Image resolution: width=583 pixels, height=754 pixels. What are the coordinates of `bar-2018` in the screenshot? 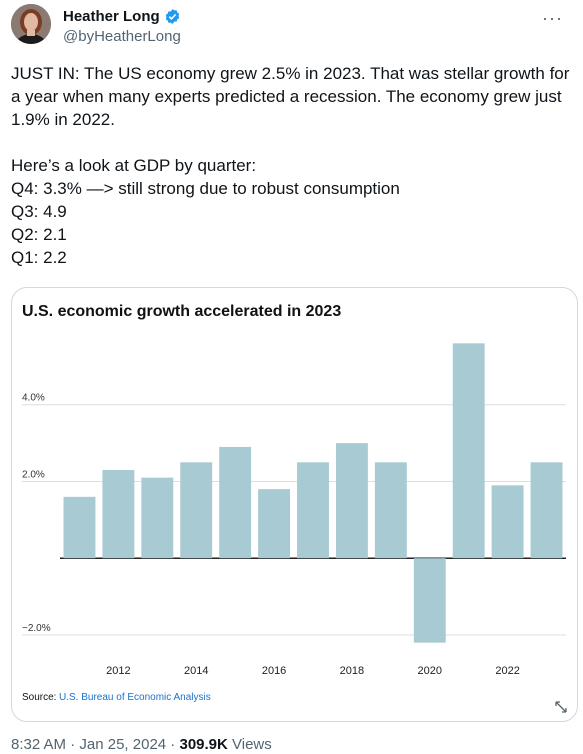 It's located at (351, 501).